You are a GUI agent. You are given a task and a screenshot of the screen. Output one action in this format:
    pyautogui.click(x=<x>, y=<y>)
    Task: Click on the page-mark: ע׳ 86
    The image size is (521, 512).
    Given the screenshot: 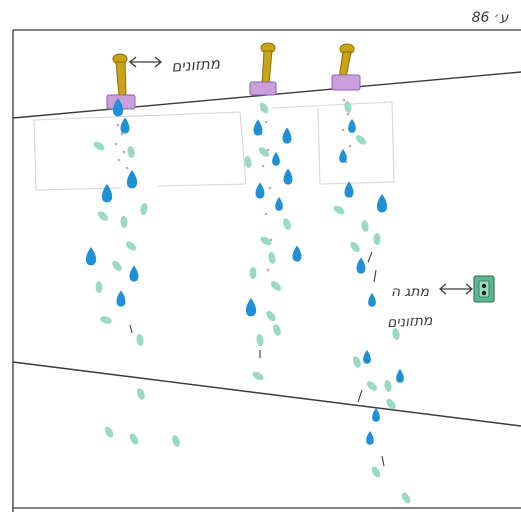 What is the action you would take?
    pyautogui.click(x=490, y=18)
    